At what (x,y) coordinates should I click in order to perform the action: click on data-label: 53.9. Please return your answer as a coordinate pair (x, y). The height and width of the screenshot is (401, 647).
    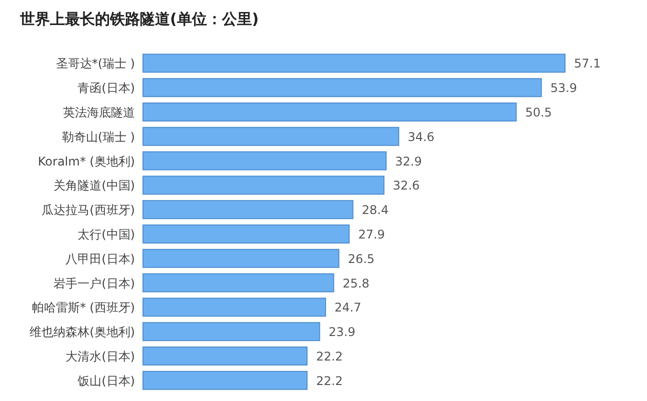
    Looking at the image, I should click on (564, 88).